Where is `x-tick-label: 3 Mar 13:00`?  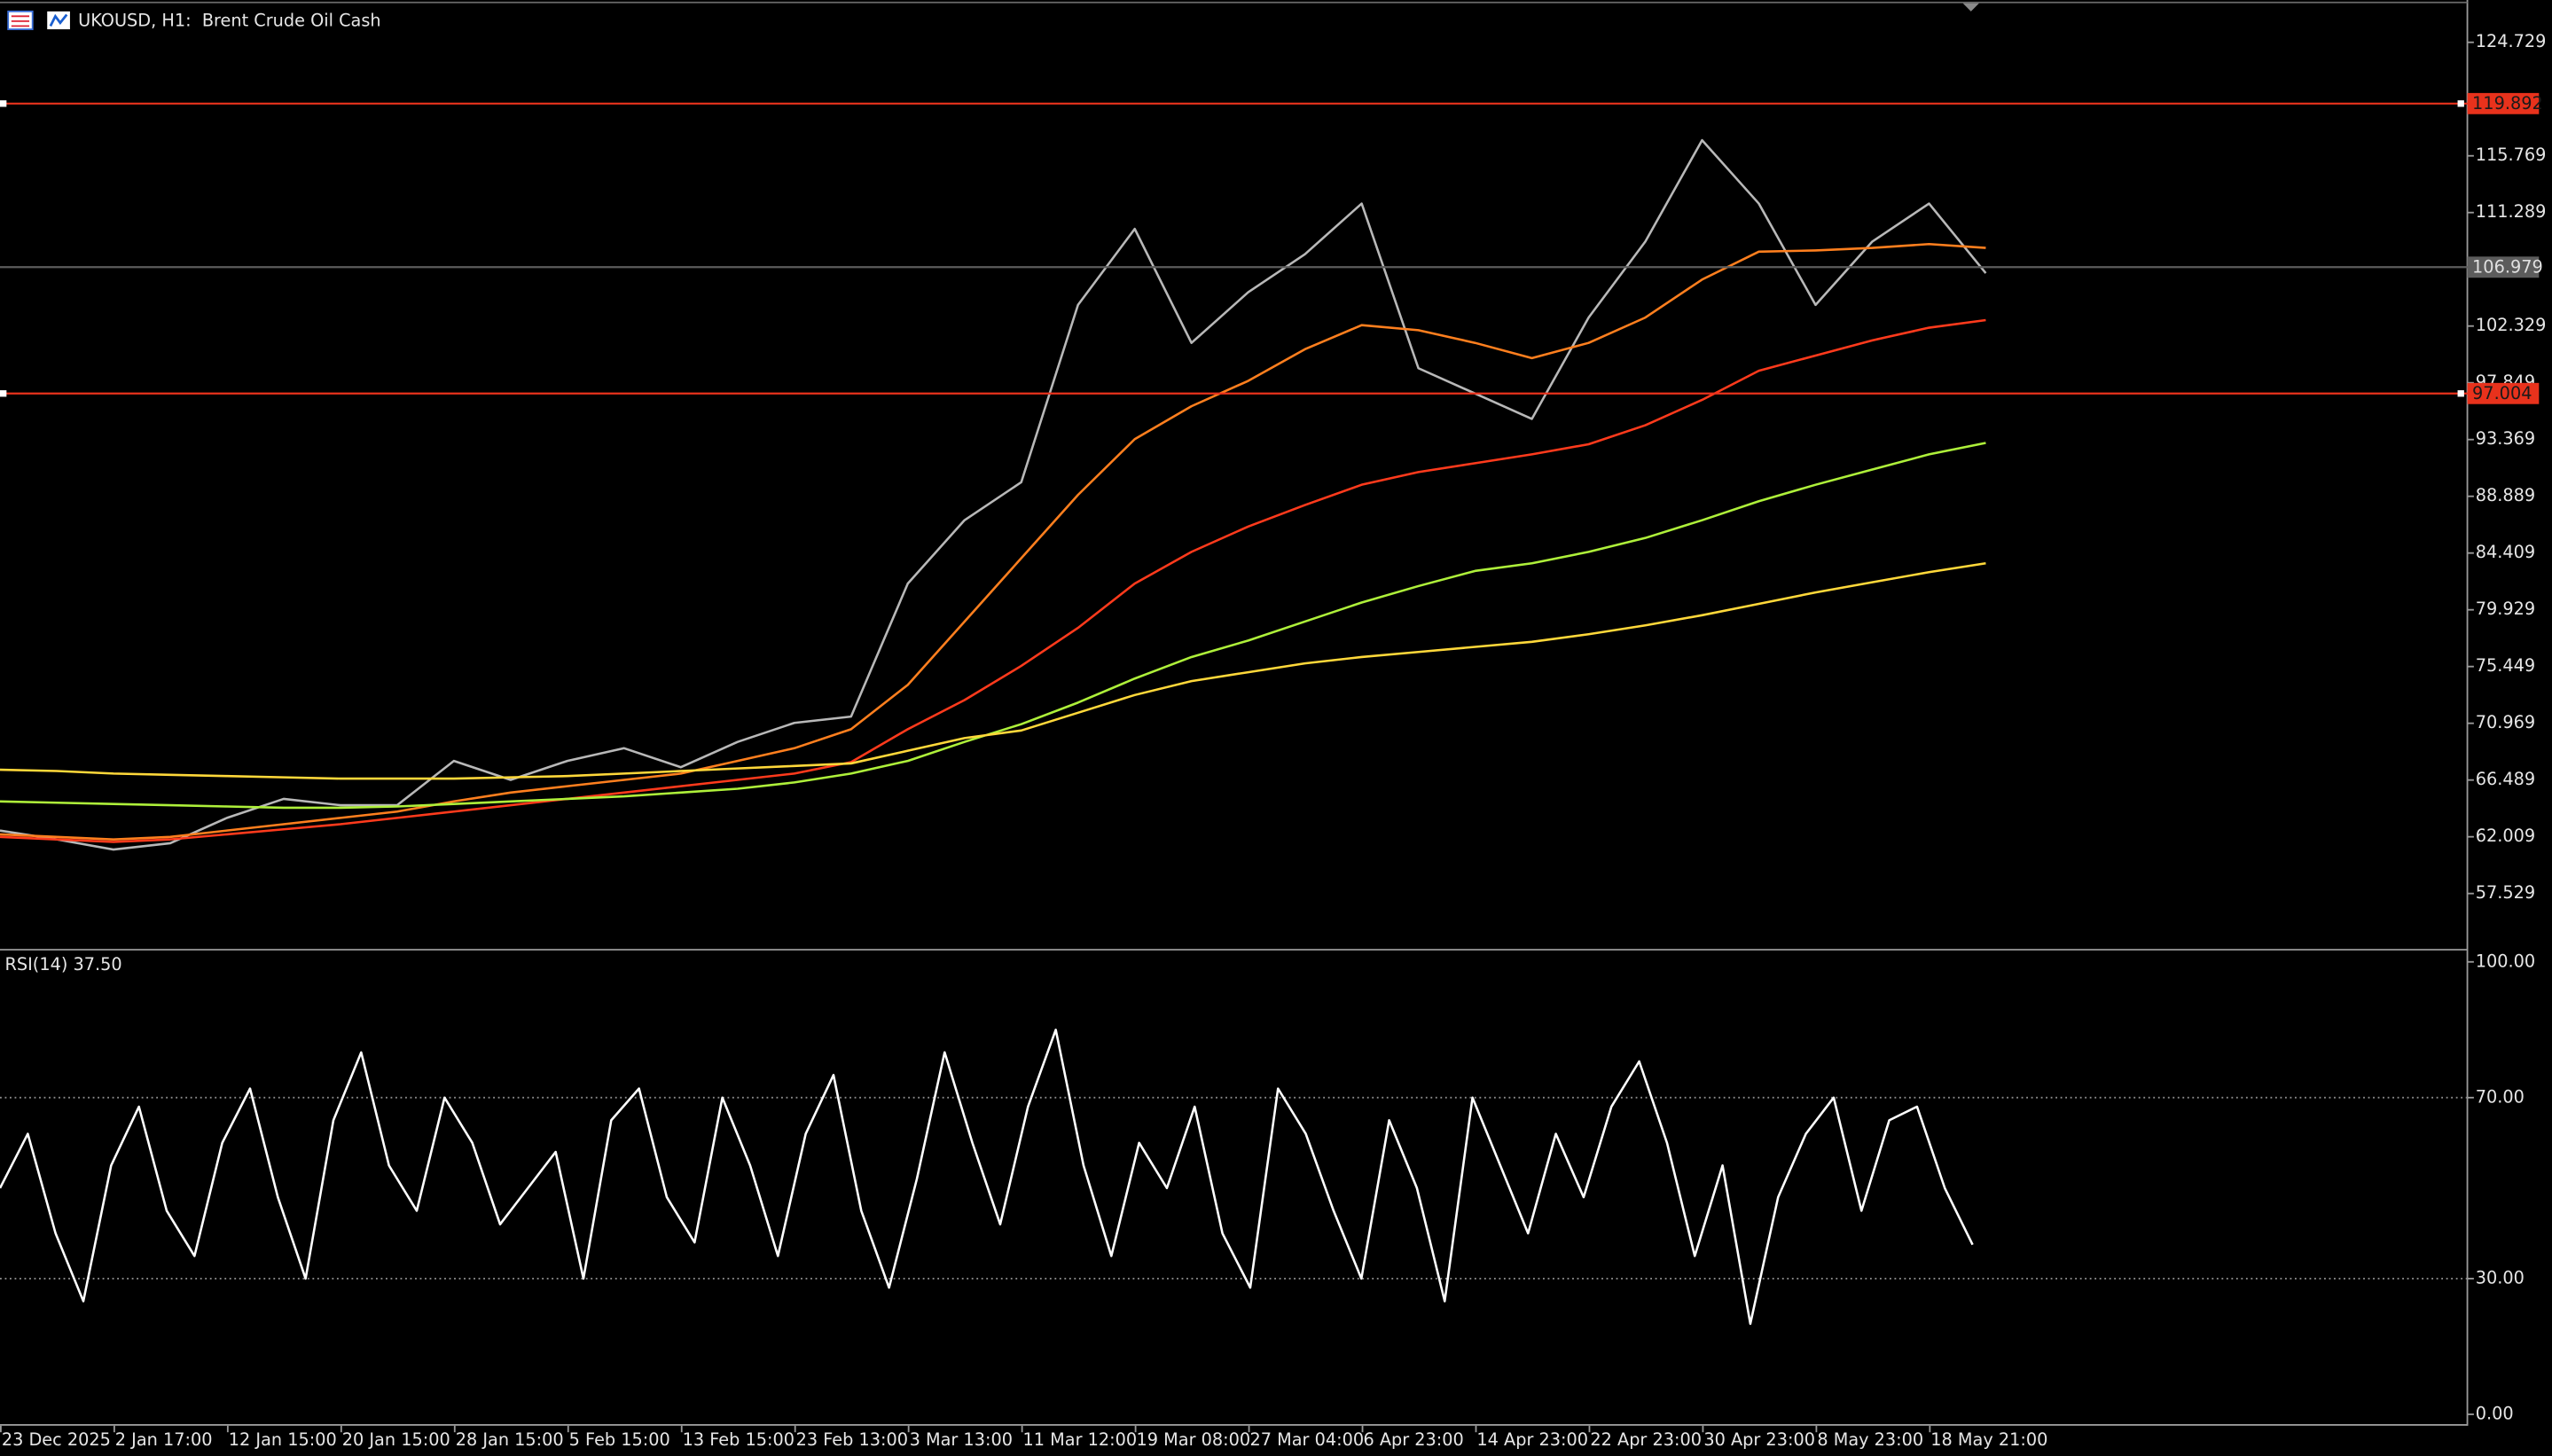 x-tick-label: 3 Mar 13:00 is located at coordinates (961, 1439).